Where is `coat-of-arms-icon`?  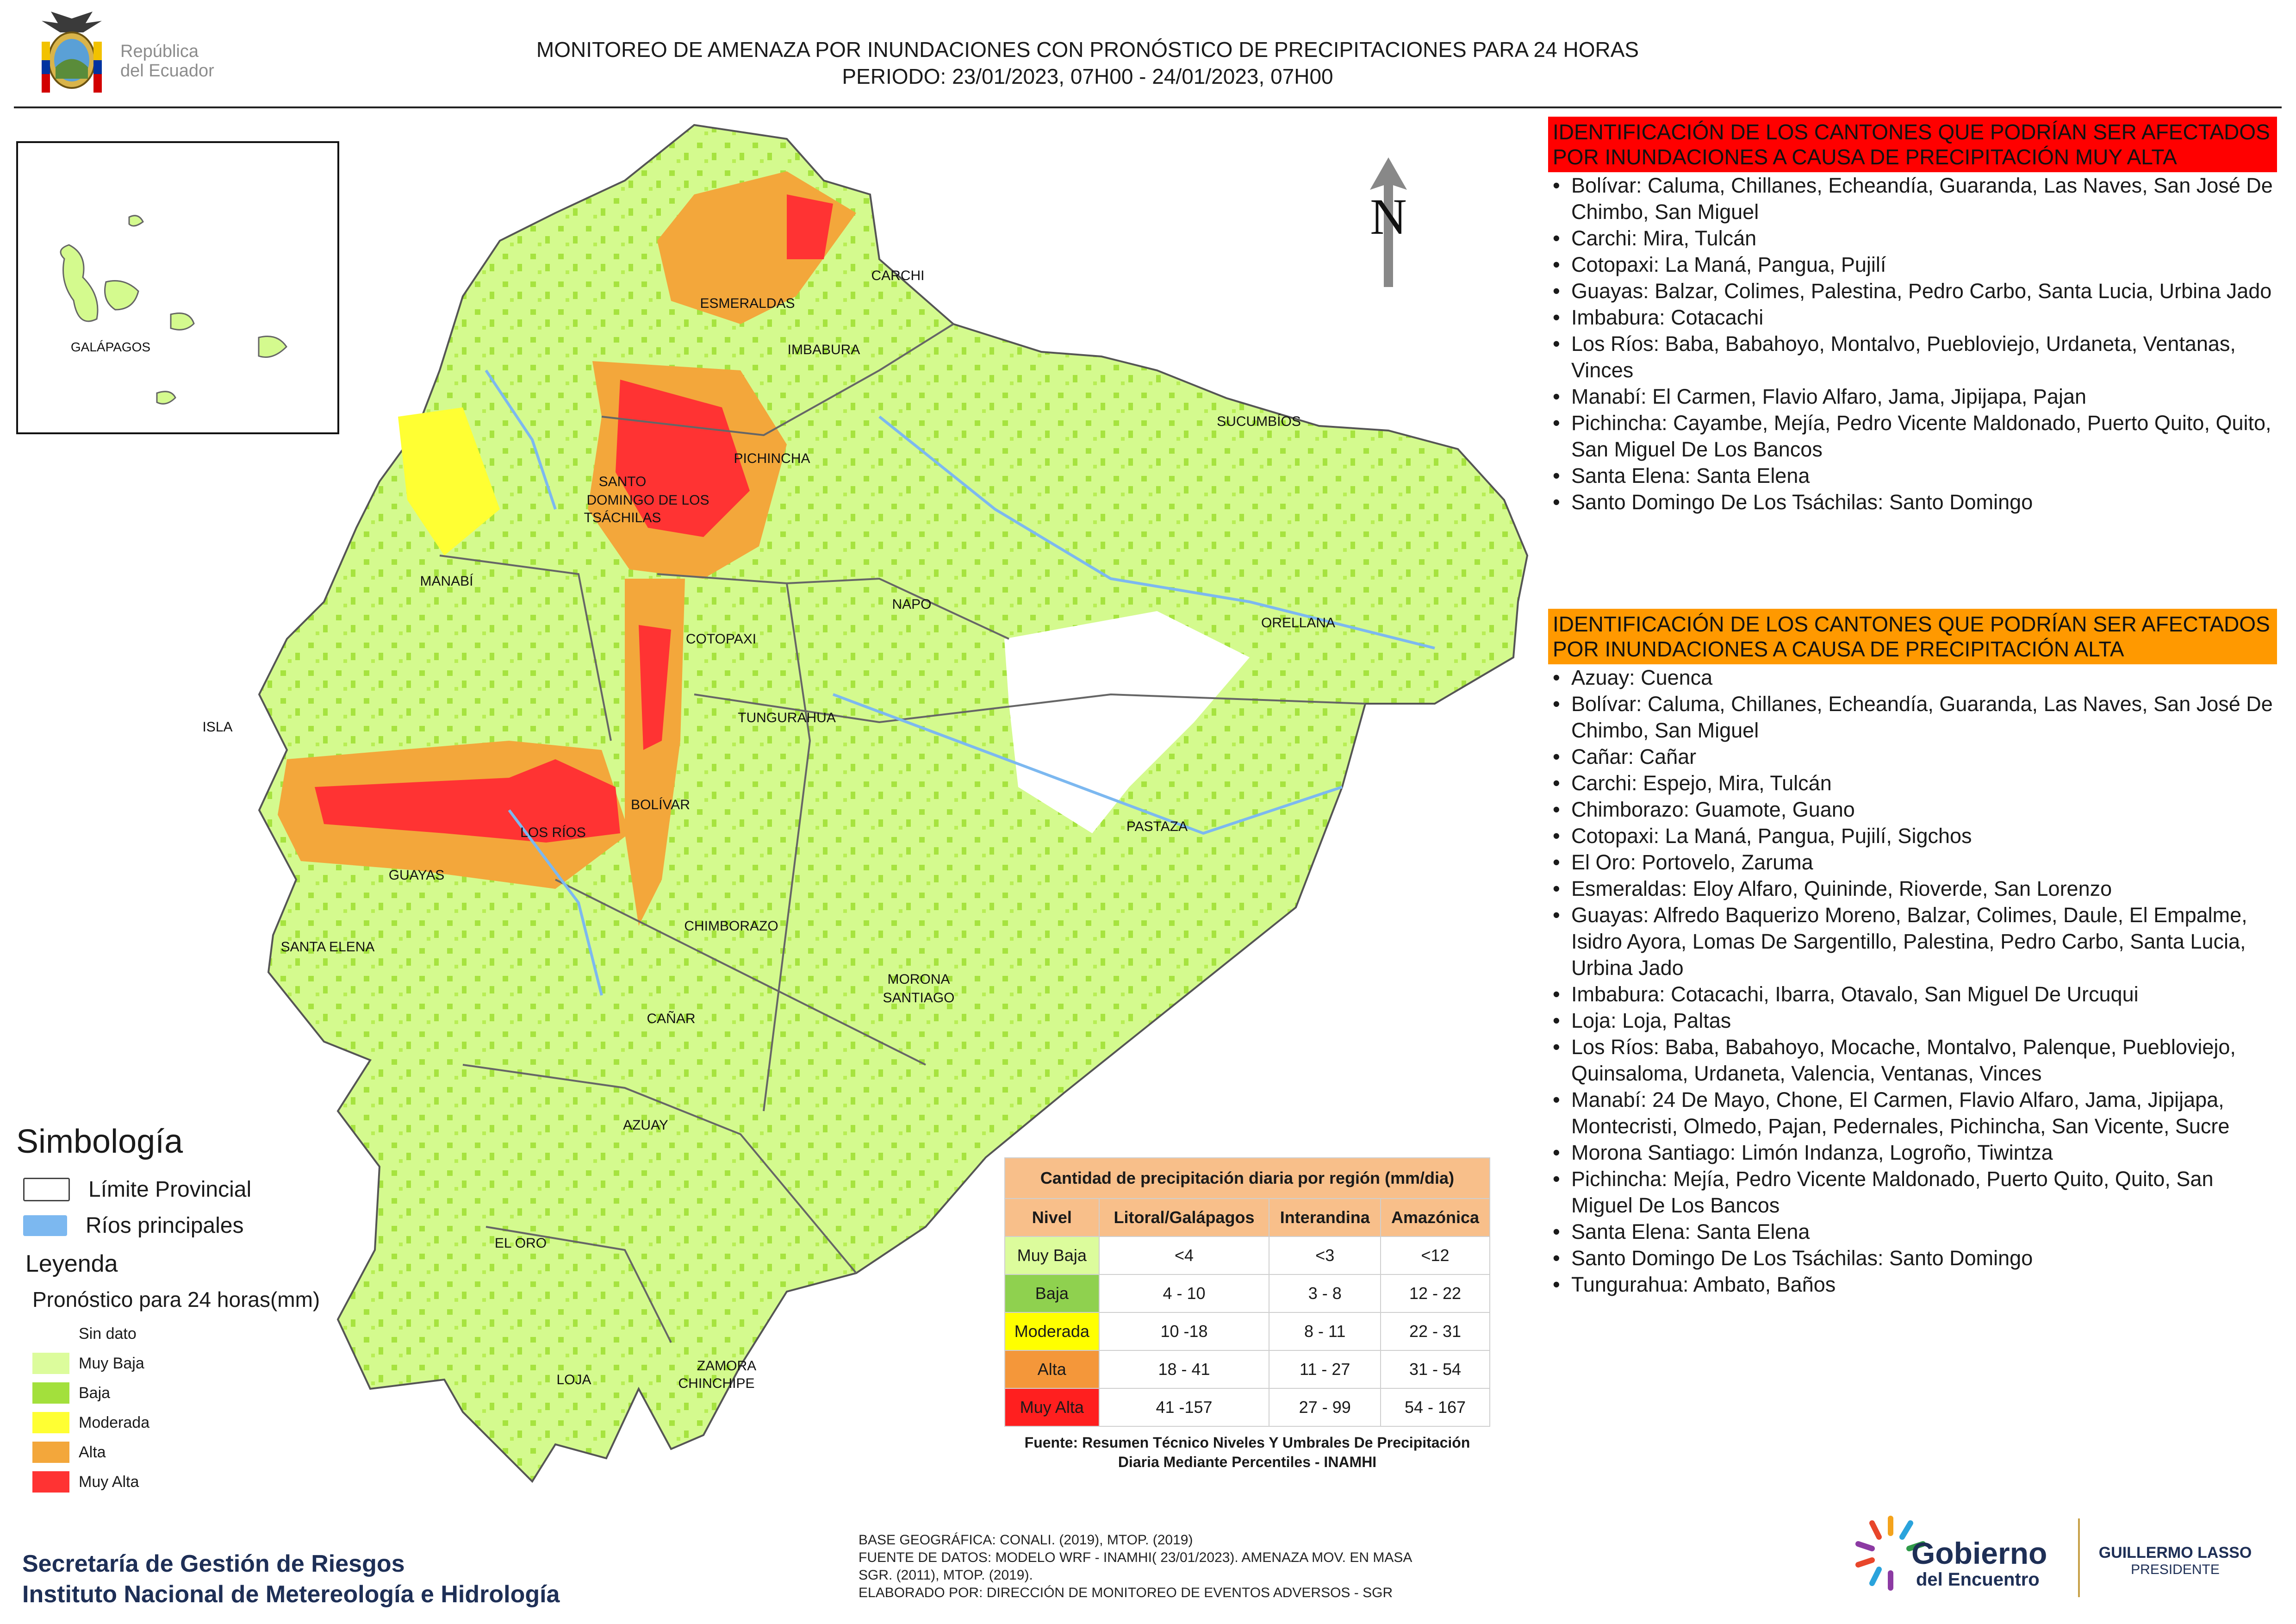 coat-of-arms-icon is located at coordinates (72, 52).